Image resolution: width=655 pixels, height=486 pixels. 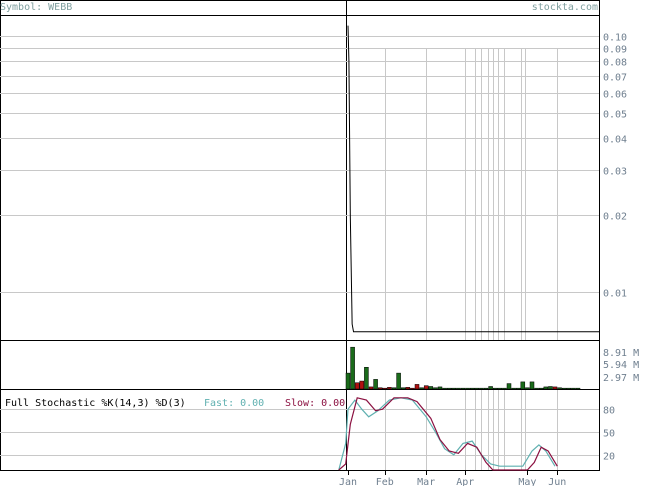 What do you see at coordinates (234, 403) in the screenshot?
I see `fast-value-label: Fast: 0.00` at bounding box center [234, 403].